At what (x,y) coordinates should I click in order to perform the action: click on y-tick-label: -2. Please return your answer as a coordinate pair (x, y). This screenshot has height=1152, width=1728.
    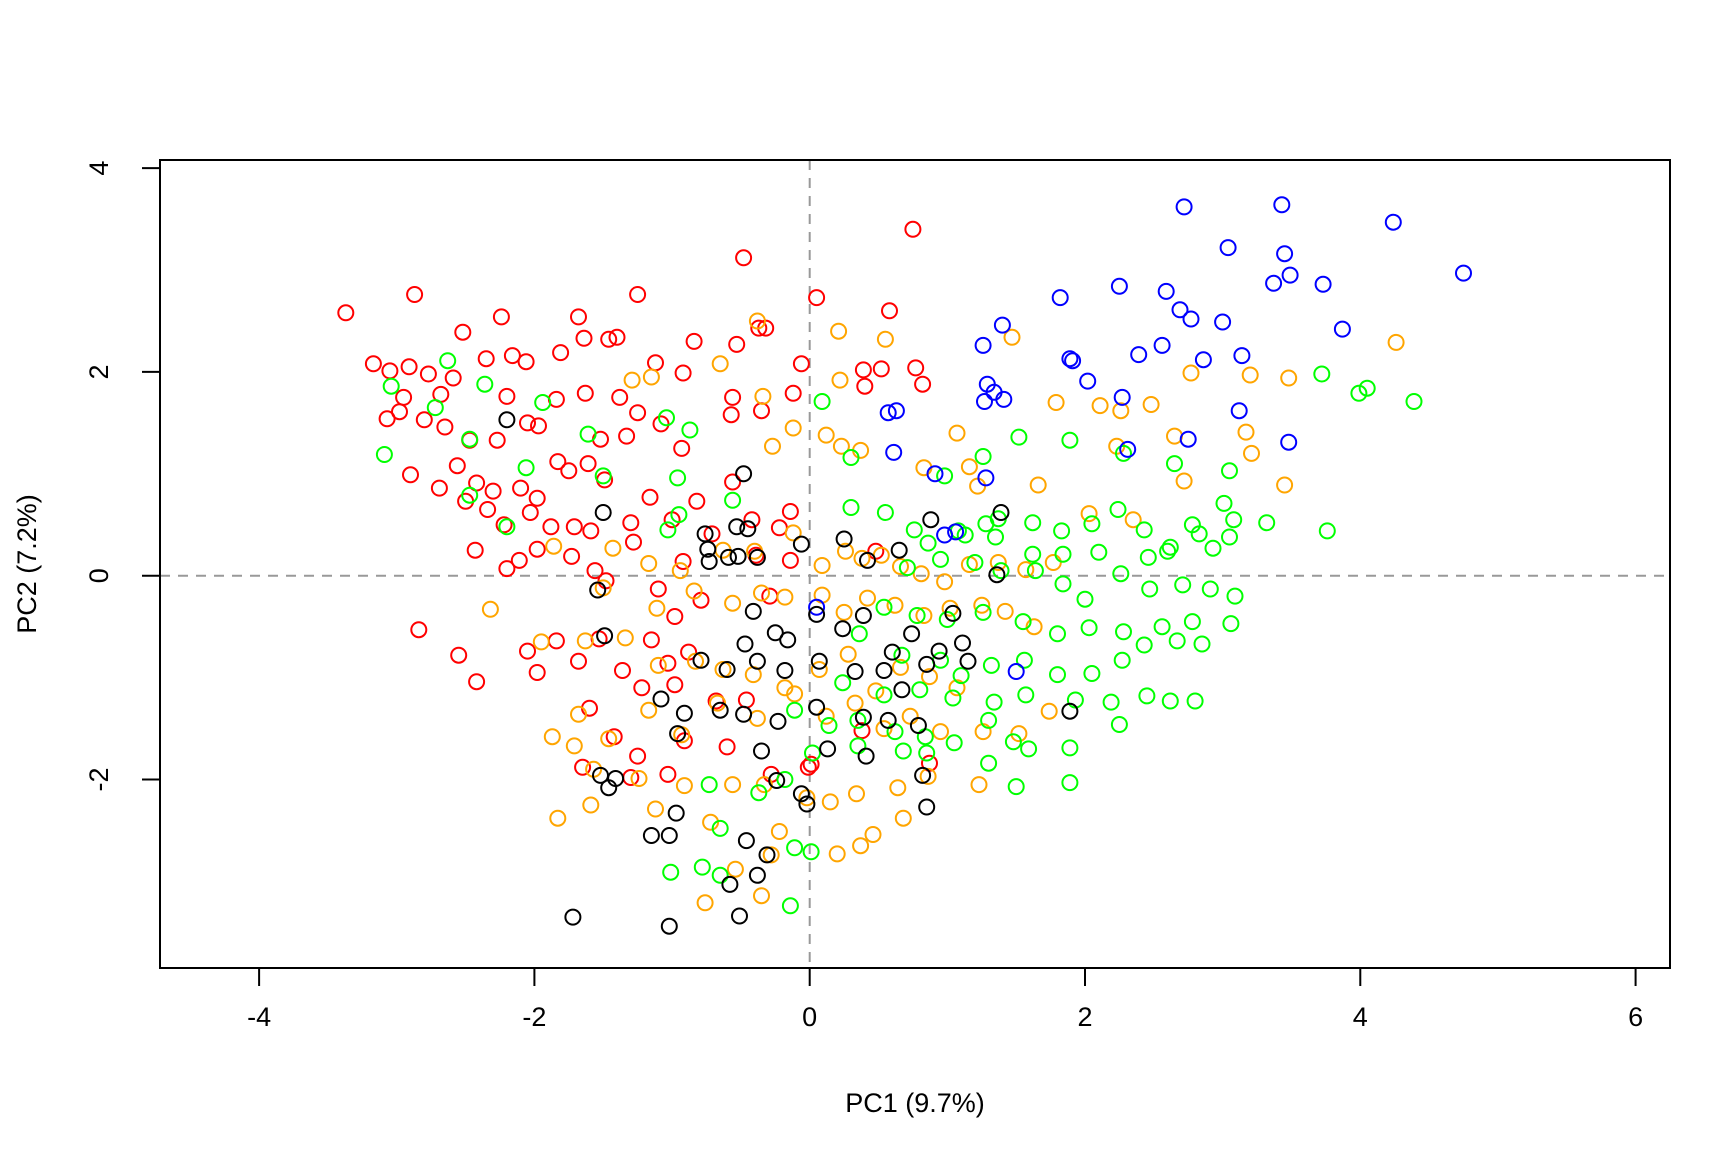
    Looking at the image, I should click on (99, 779).